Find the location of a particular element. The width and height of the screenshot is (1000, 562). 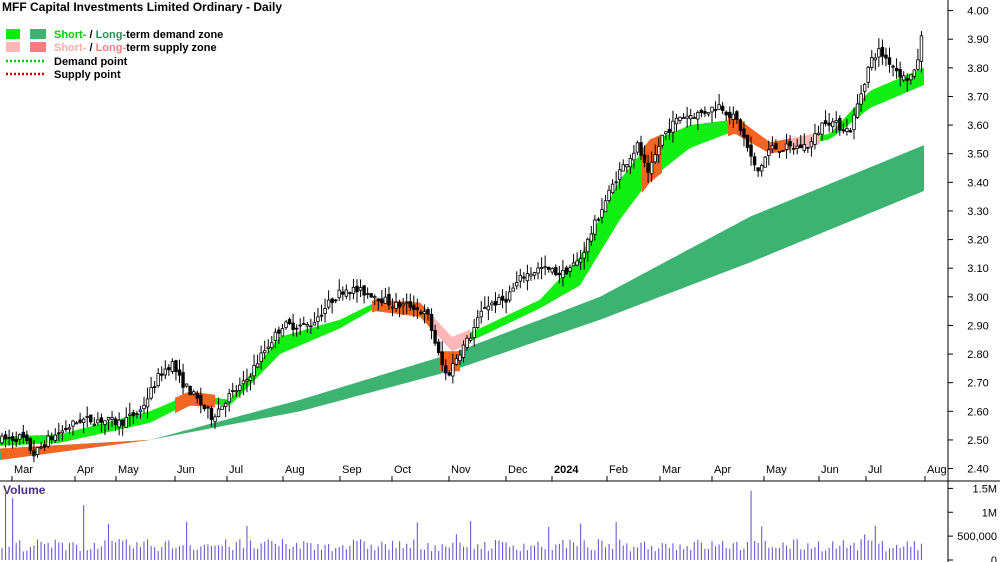

y-tick-label: 2.90 is located at coordinates (977, 326).